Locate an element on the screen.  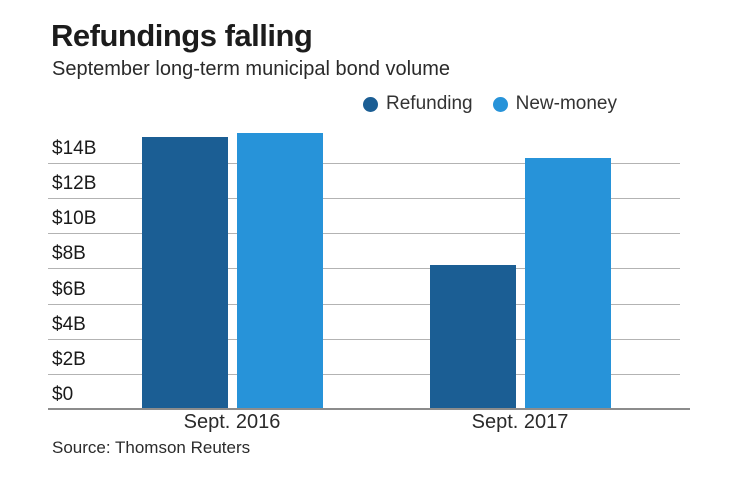
gridline-2b is located at coordinates (364, 374).